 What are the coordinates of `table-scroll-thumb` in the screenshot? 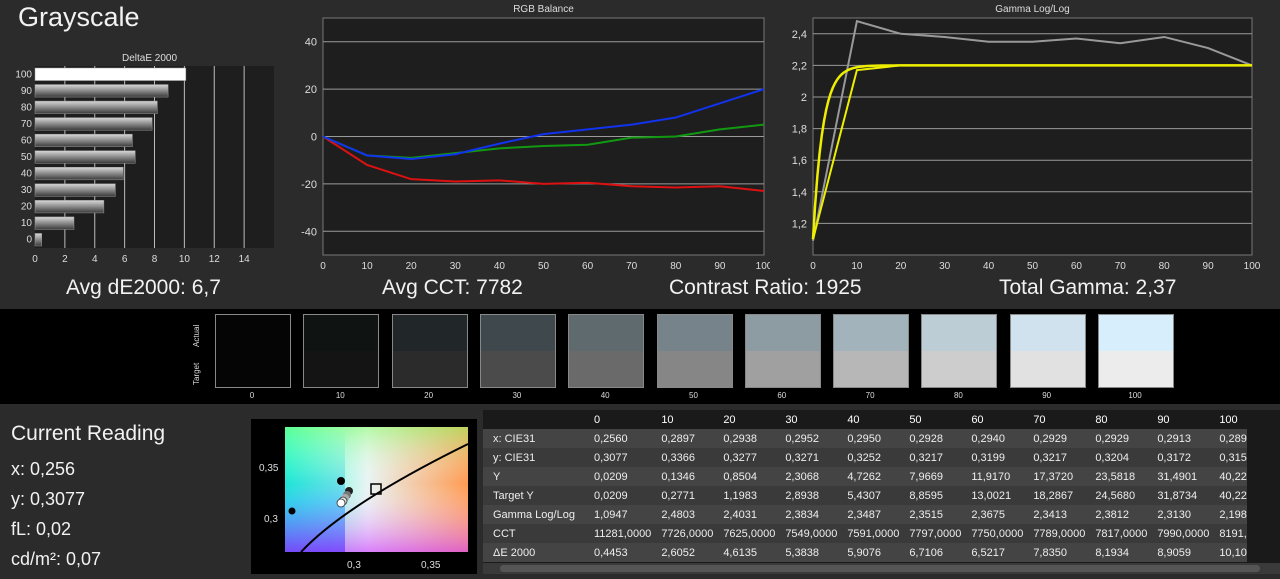 It's located at (880, 568).